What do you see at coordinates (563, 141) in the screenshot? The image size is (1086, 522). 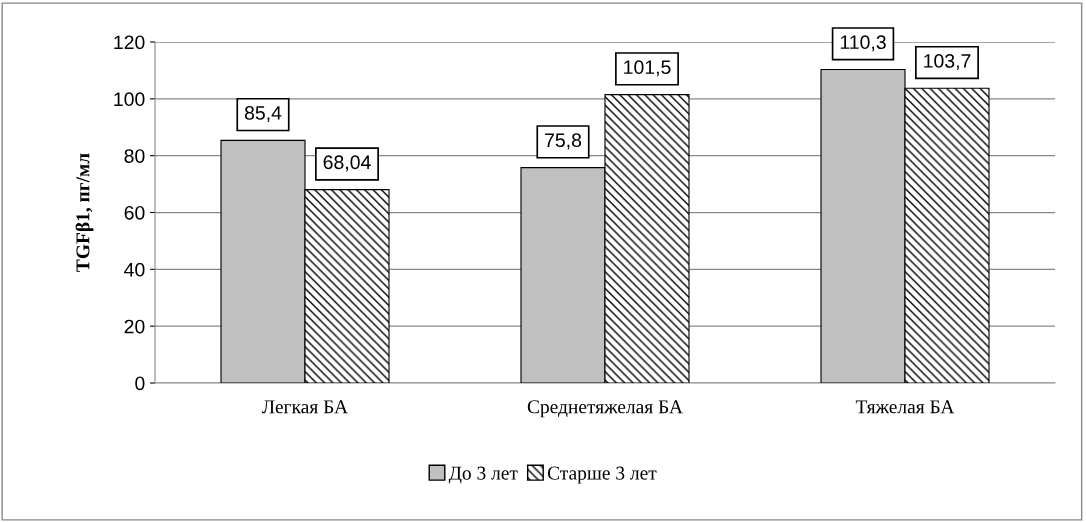 I see `data-label: 75,8` at bounding box center [563, 141].